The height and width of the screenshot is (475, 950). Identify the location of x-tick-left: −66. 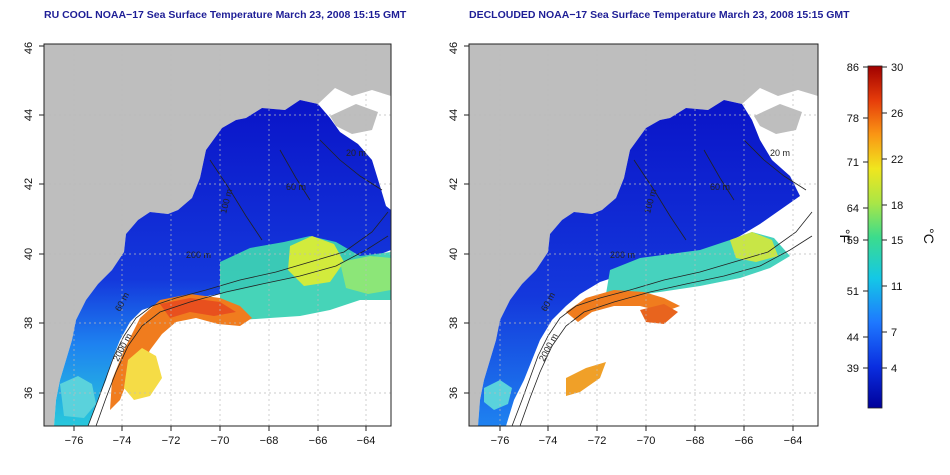
(318, 441).